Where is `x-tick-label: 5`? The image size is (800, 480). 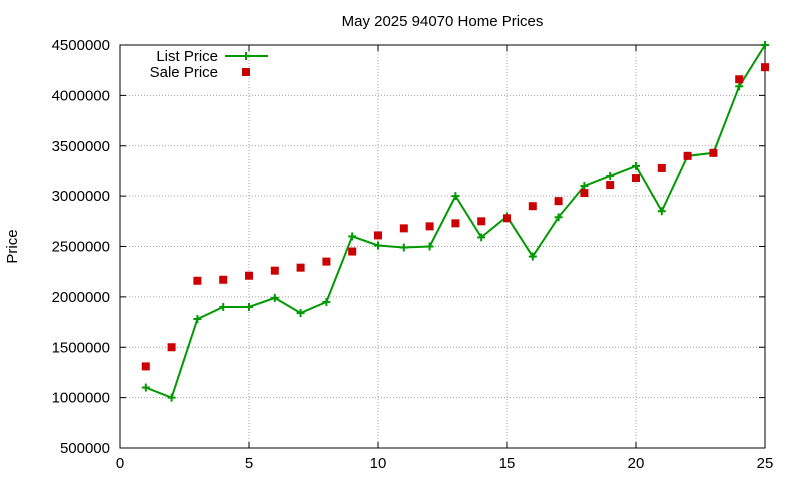
x-tick-label: 5 is located at coordinates (249, 463).